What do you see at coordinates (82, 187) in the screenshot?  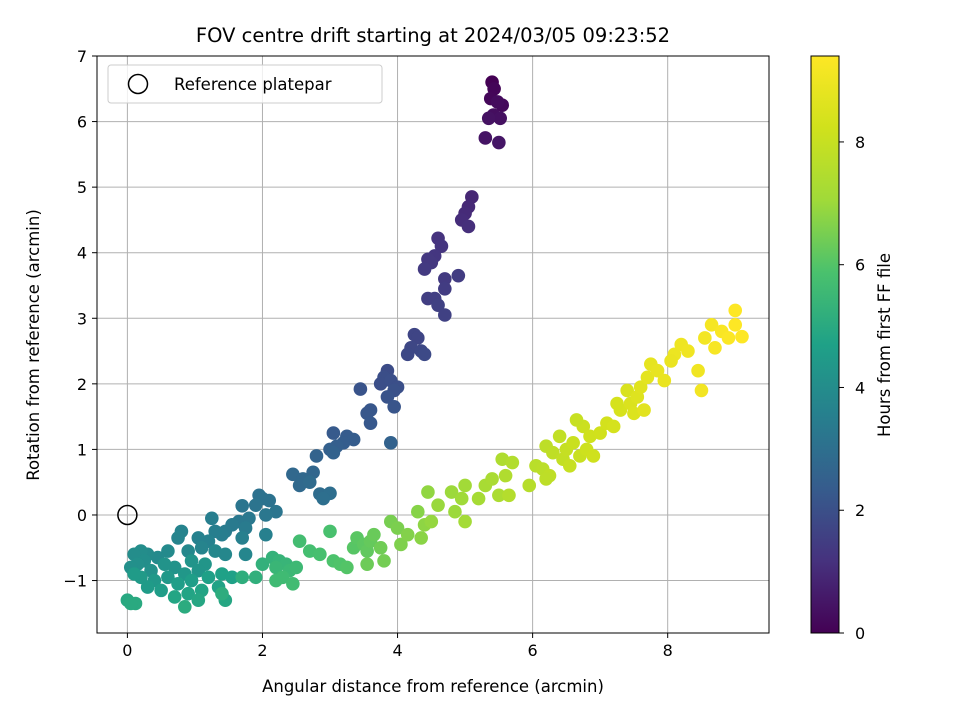 I see `y-tick-label: 5` at bounding box center [82, 187].